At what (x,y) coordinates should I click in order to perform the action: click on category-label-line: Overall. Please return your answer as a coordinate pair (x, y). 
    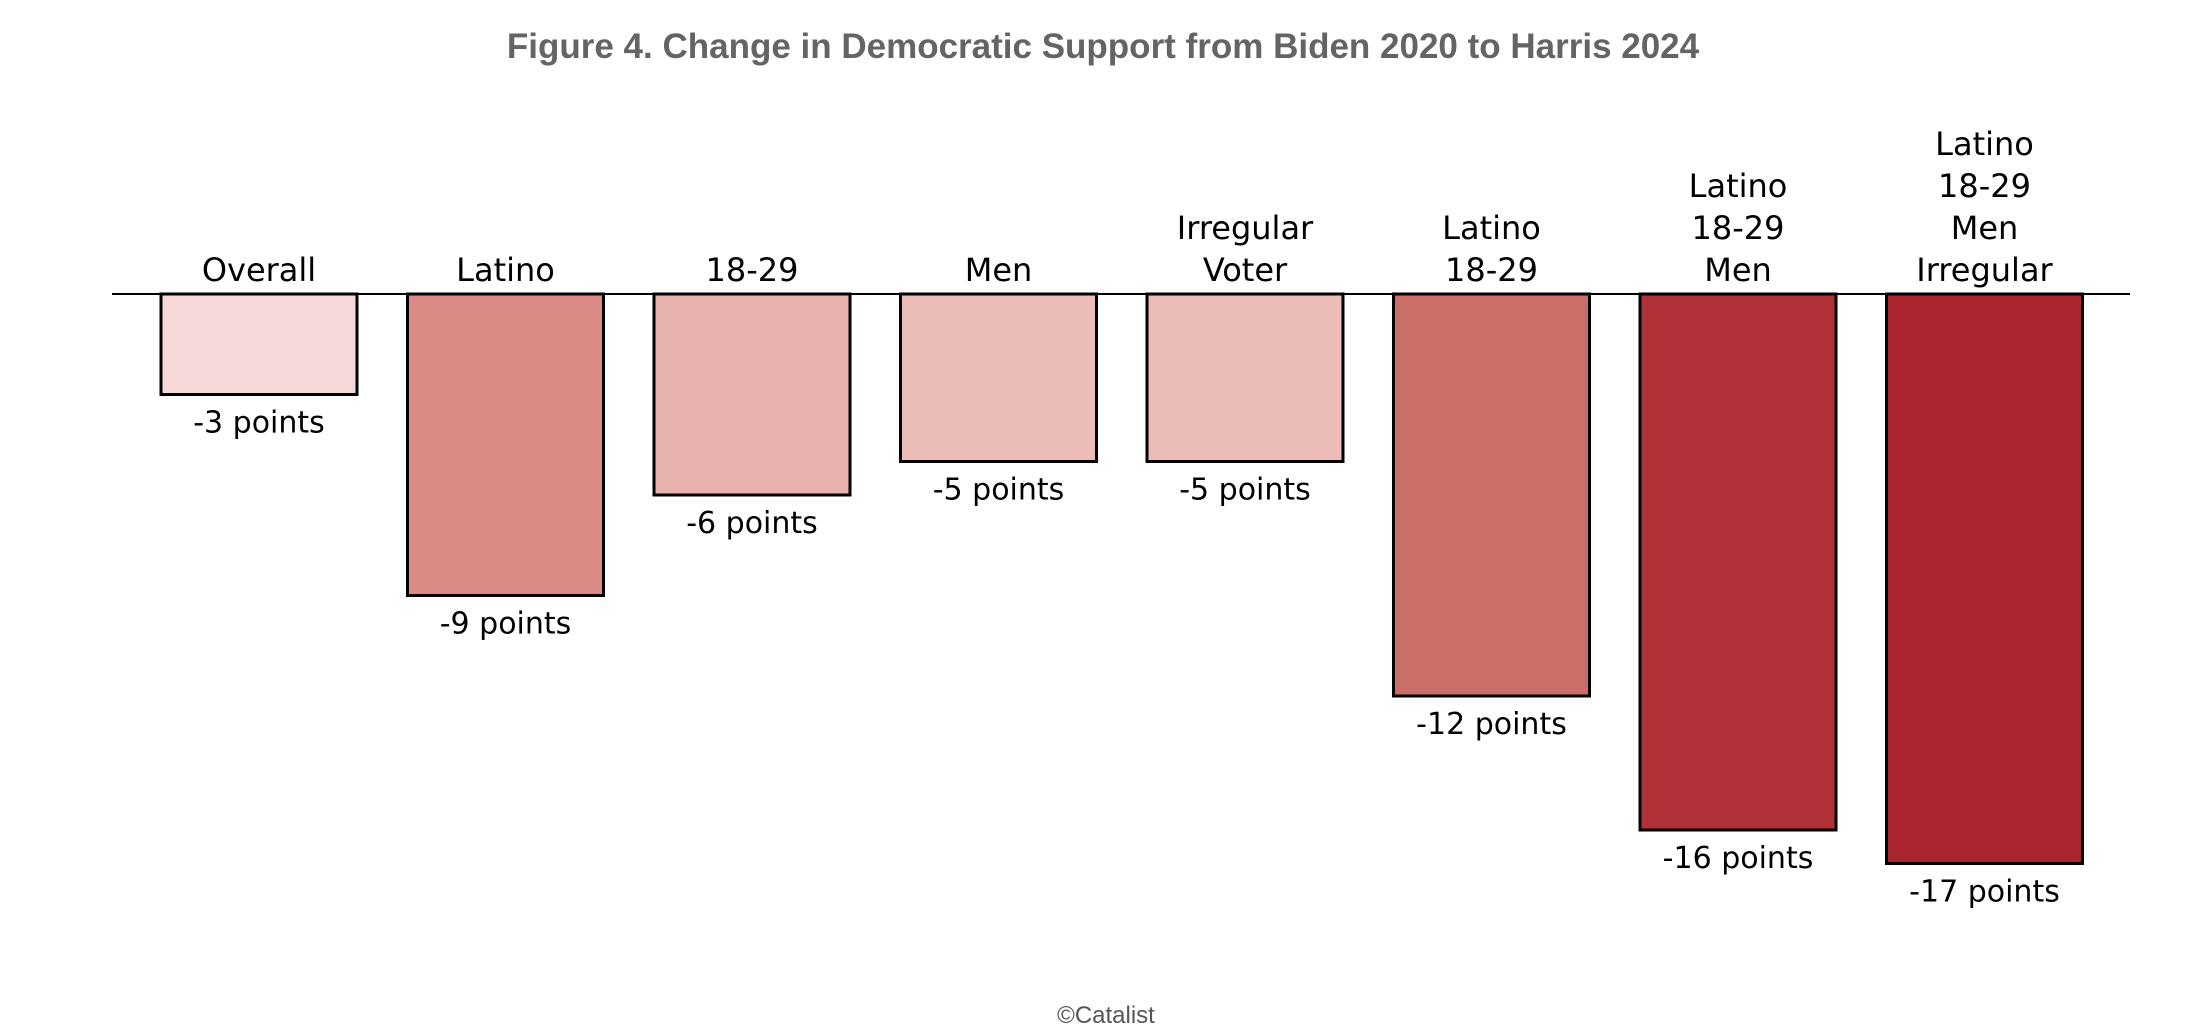
    Looking at the image, I should click on (259, 270).